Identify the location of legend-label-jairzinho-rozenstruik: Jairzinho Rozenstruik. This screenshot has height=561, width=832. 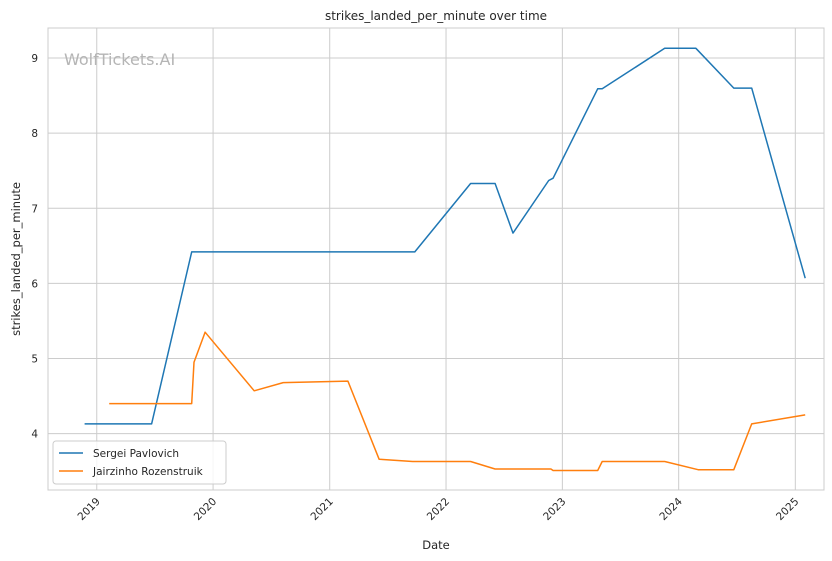
(148, 472).